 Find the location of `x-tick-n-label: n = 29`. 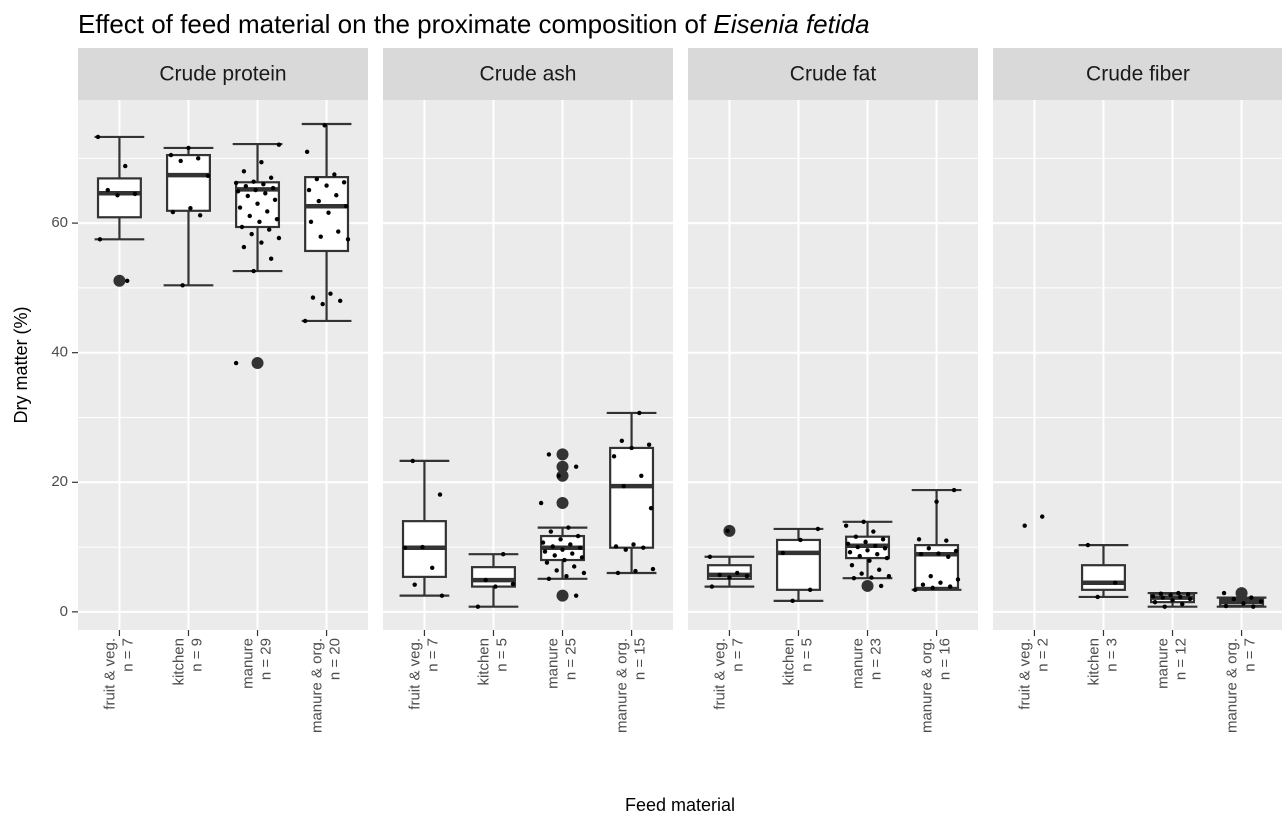

x-tick-n-label: n = 29 is located at coordinates (265, 659).